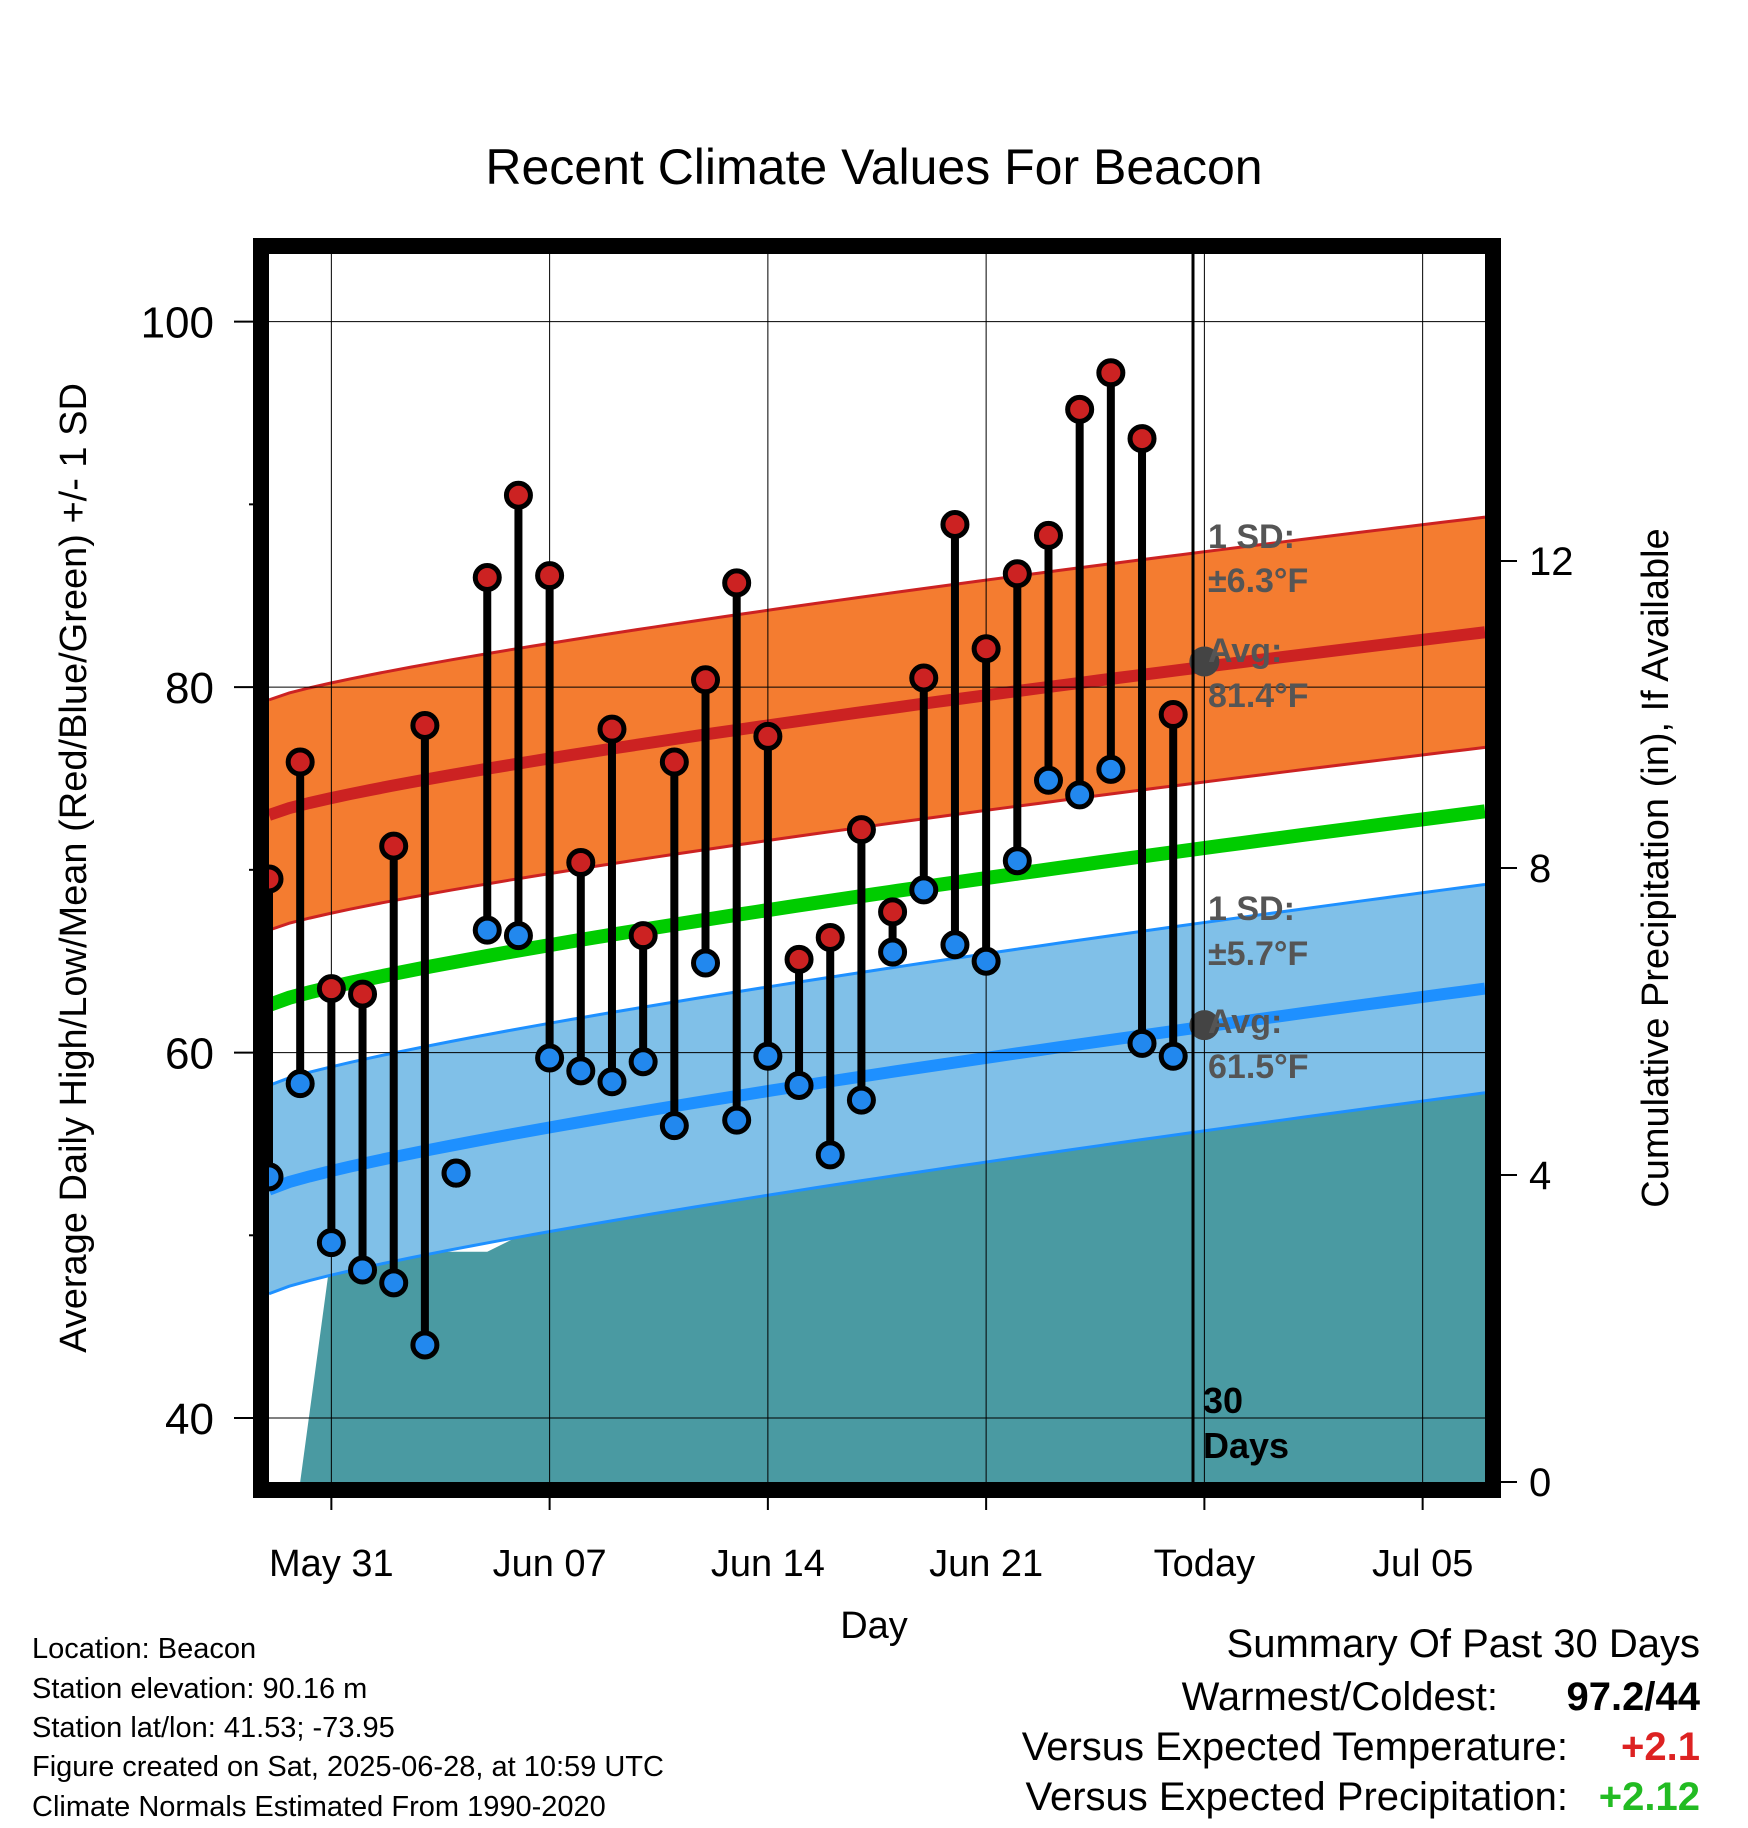 The height and width of the screenshot is (1828, 1748). I want to click on y2tick-label-8: 8, so click(1540, 869).